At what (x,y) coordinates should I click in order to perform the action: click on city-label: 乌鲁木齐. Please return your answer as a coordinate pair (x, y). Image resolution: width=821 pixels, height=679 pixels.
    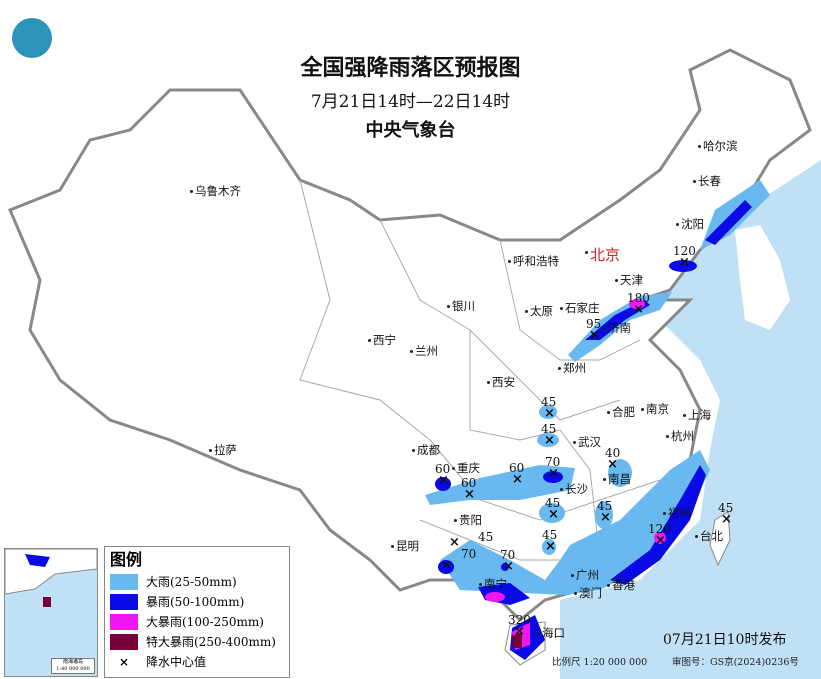
    Looking at the image, I should click on (215, 191).